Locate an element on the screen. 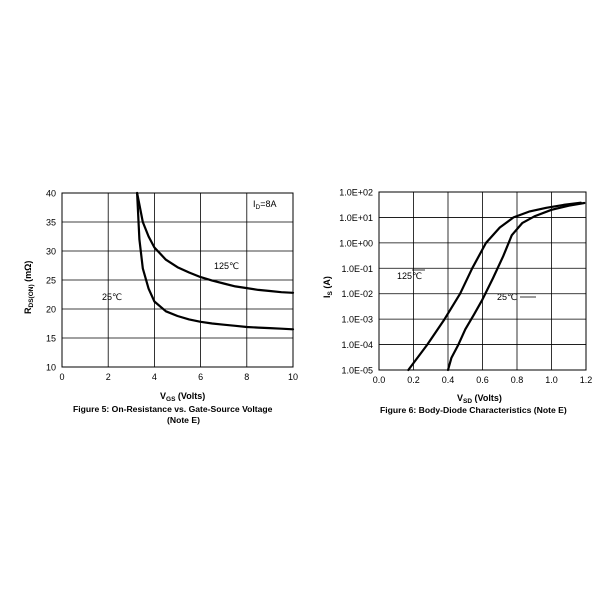 The image size is (600, 605). figure-5-grid is located at coordinates (177, 280).